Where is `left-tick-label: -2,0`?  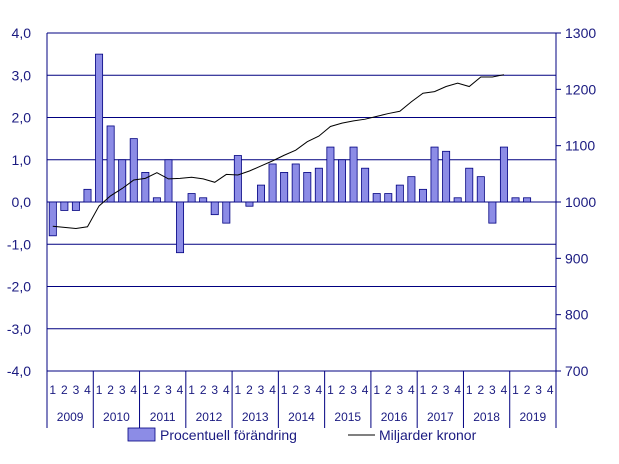 left-tick-label: -2,0 is located at coordinates (19, 287).